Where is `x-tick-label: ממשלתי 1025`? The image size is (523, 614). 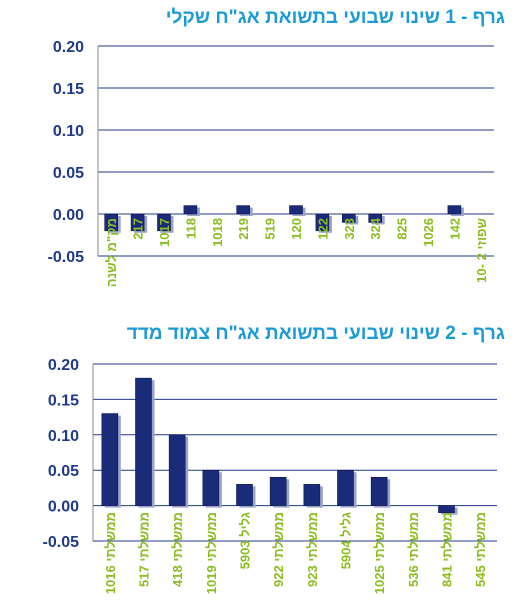 x-tick-label: ממשלתי 1025 is located at coordinates (379, 553).